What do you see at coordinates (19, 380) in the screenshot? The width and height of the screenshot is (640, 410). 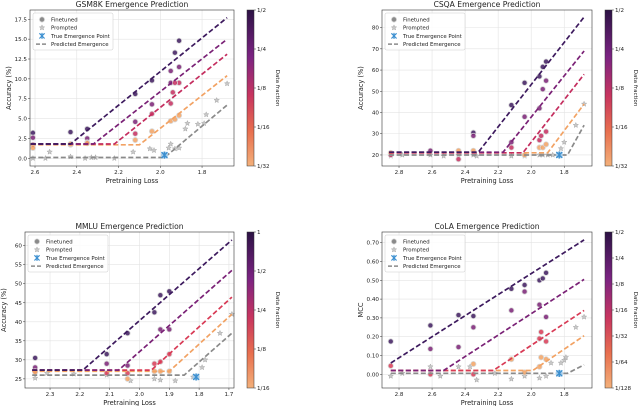 I see `y-tick-label: 25` at bounding box center [19, 380].